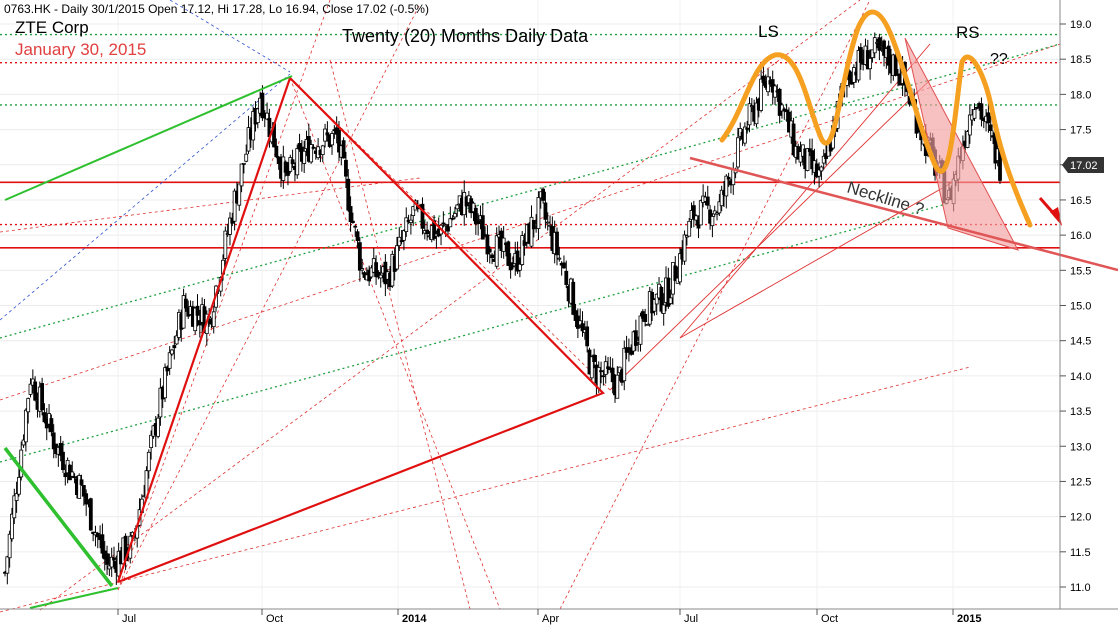  What do you see at coordinates (414, 619) in the screenshot?
I see `x-tick-label: 2014` at bounding box center [414, 619].